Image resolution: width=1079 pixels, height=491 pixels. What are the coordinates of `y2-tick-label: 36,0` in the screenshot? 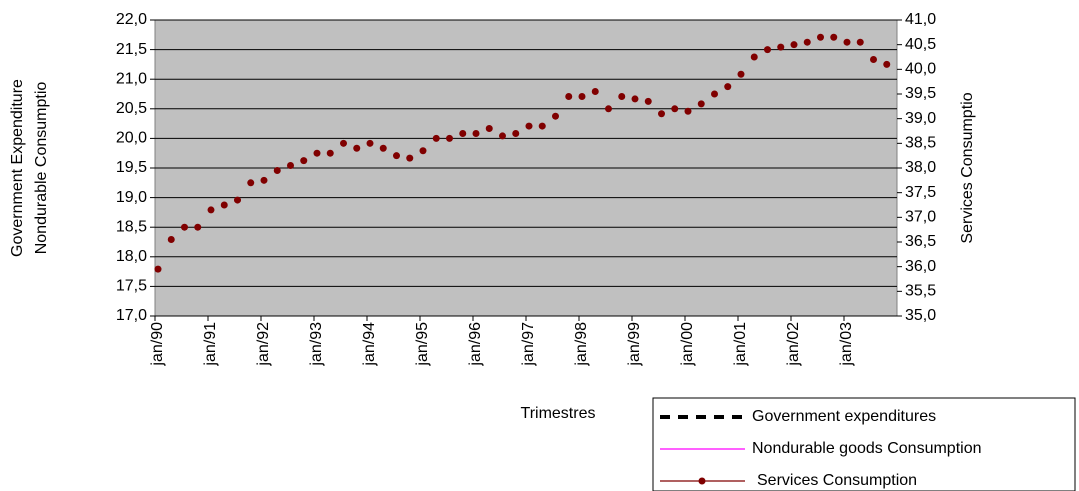 It's located at (920, 266).